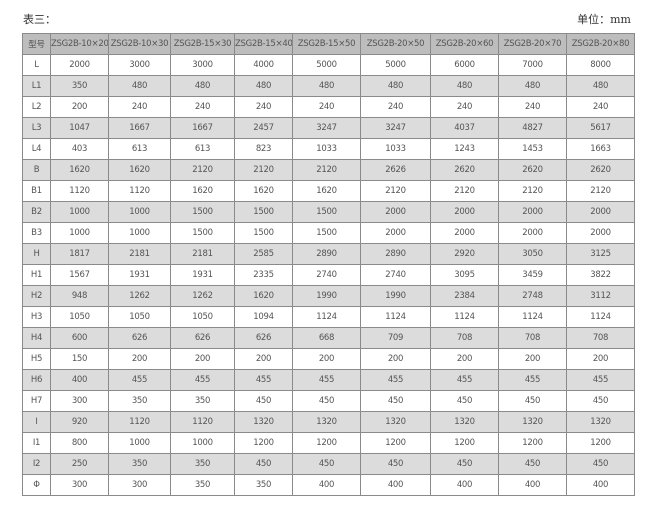 The width and height of the screenshot is (653, 515). I want to click on row-label: B2, so click(36, 212).